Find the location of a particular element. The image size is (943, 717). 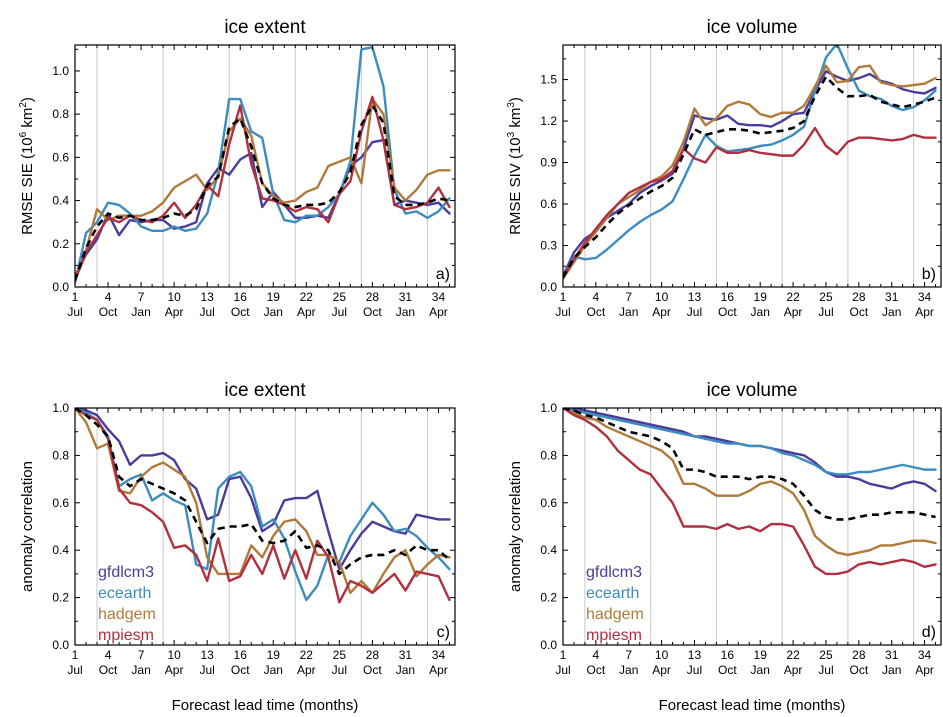

panel-b-line-gfdlcm3 is located at coordinates (750, 174).